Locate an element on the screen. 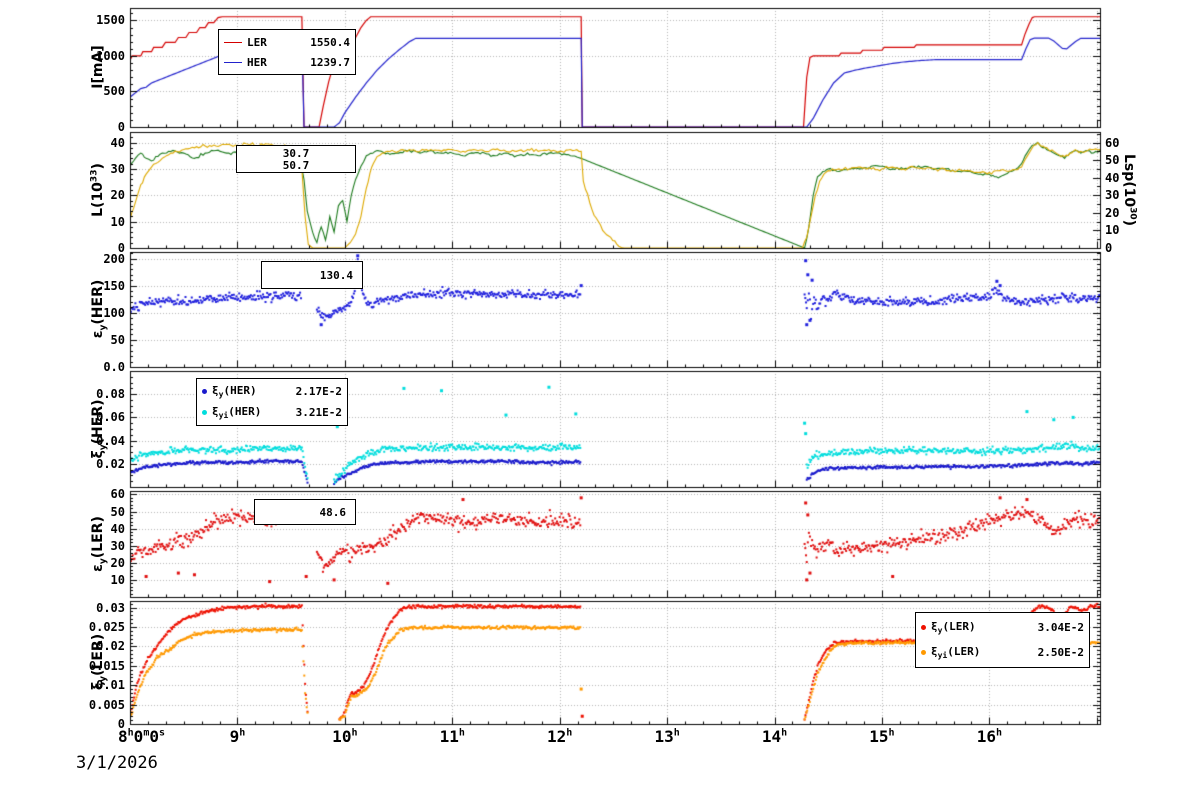 This screenshot has width=1200, height=798. legend-entry: 130.4 is located at coordinates (312, 275).